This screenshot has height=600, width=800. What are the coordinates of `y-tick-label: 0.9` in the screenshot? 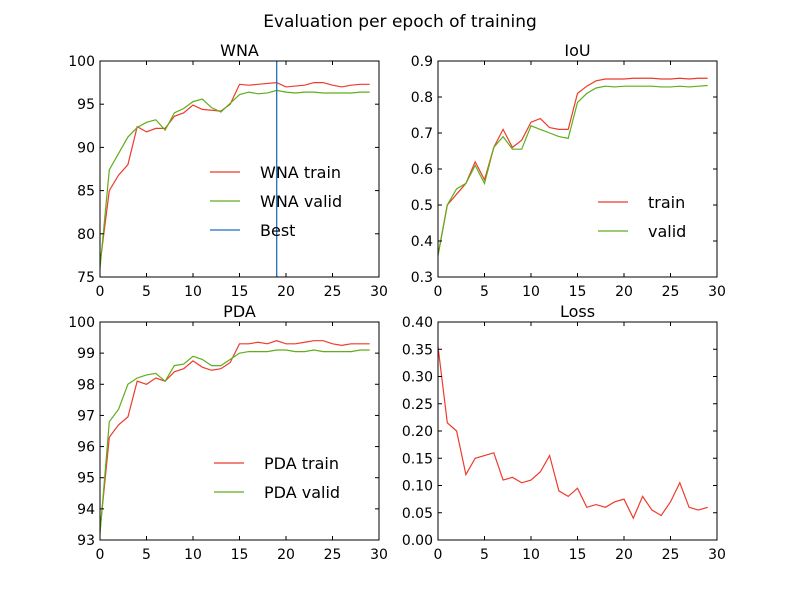 It's located at (422, 62).